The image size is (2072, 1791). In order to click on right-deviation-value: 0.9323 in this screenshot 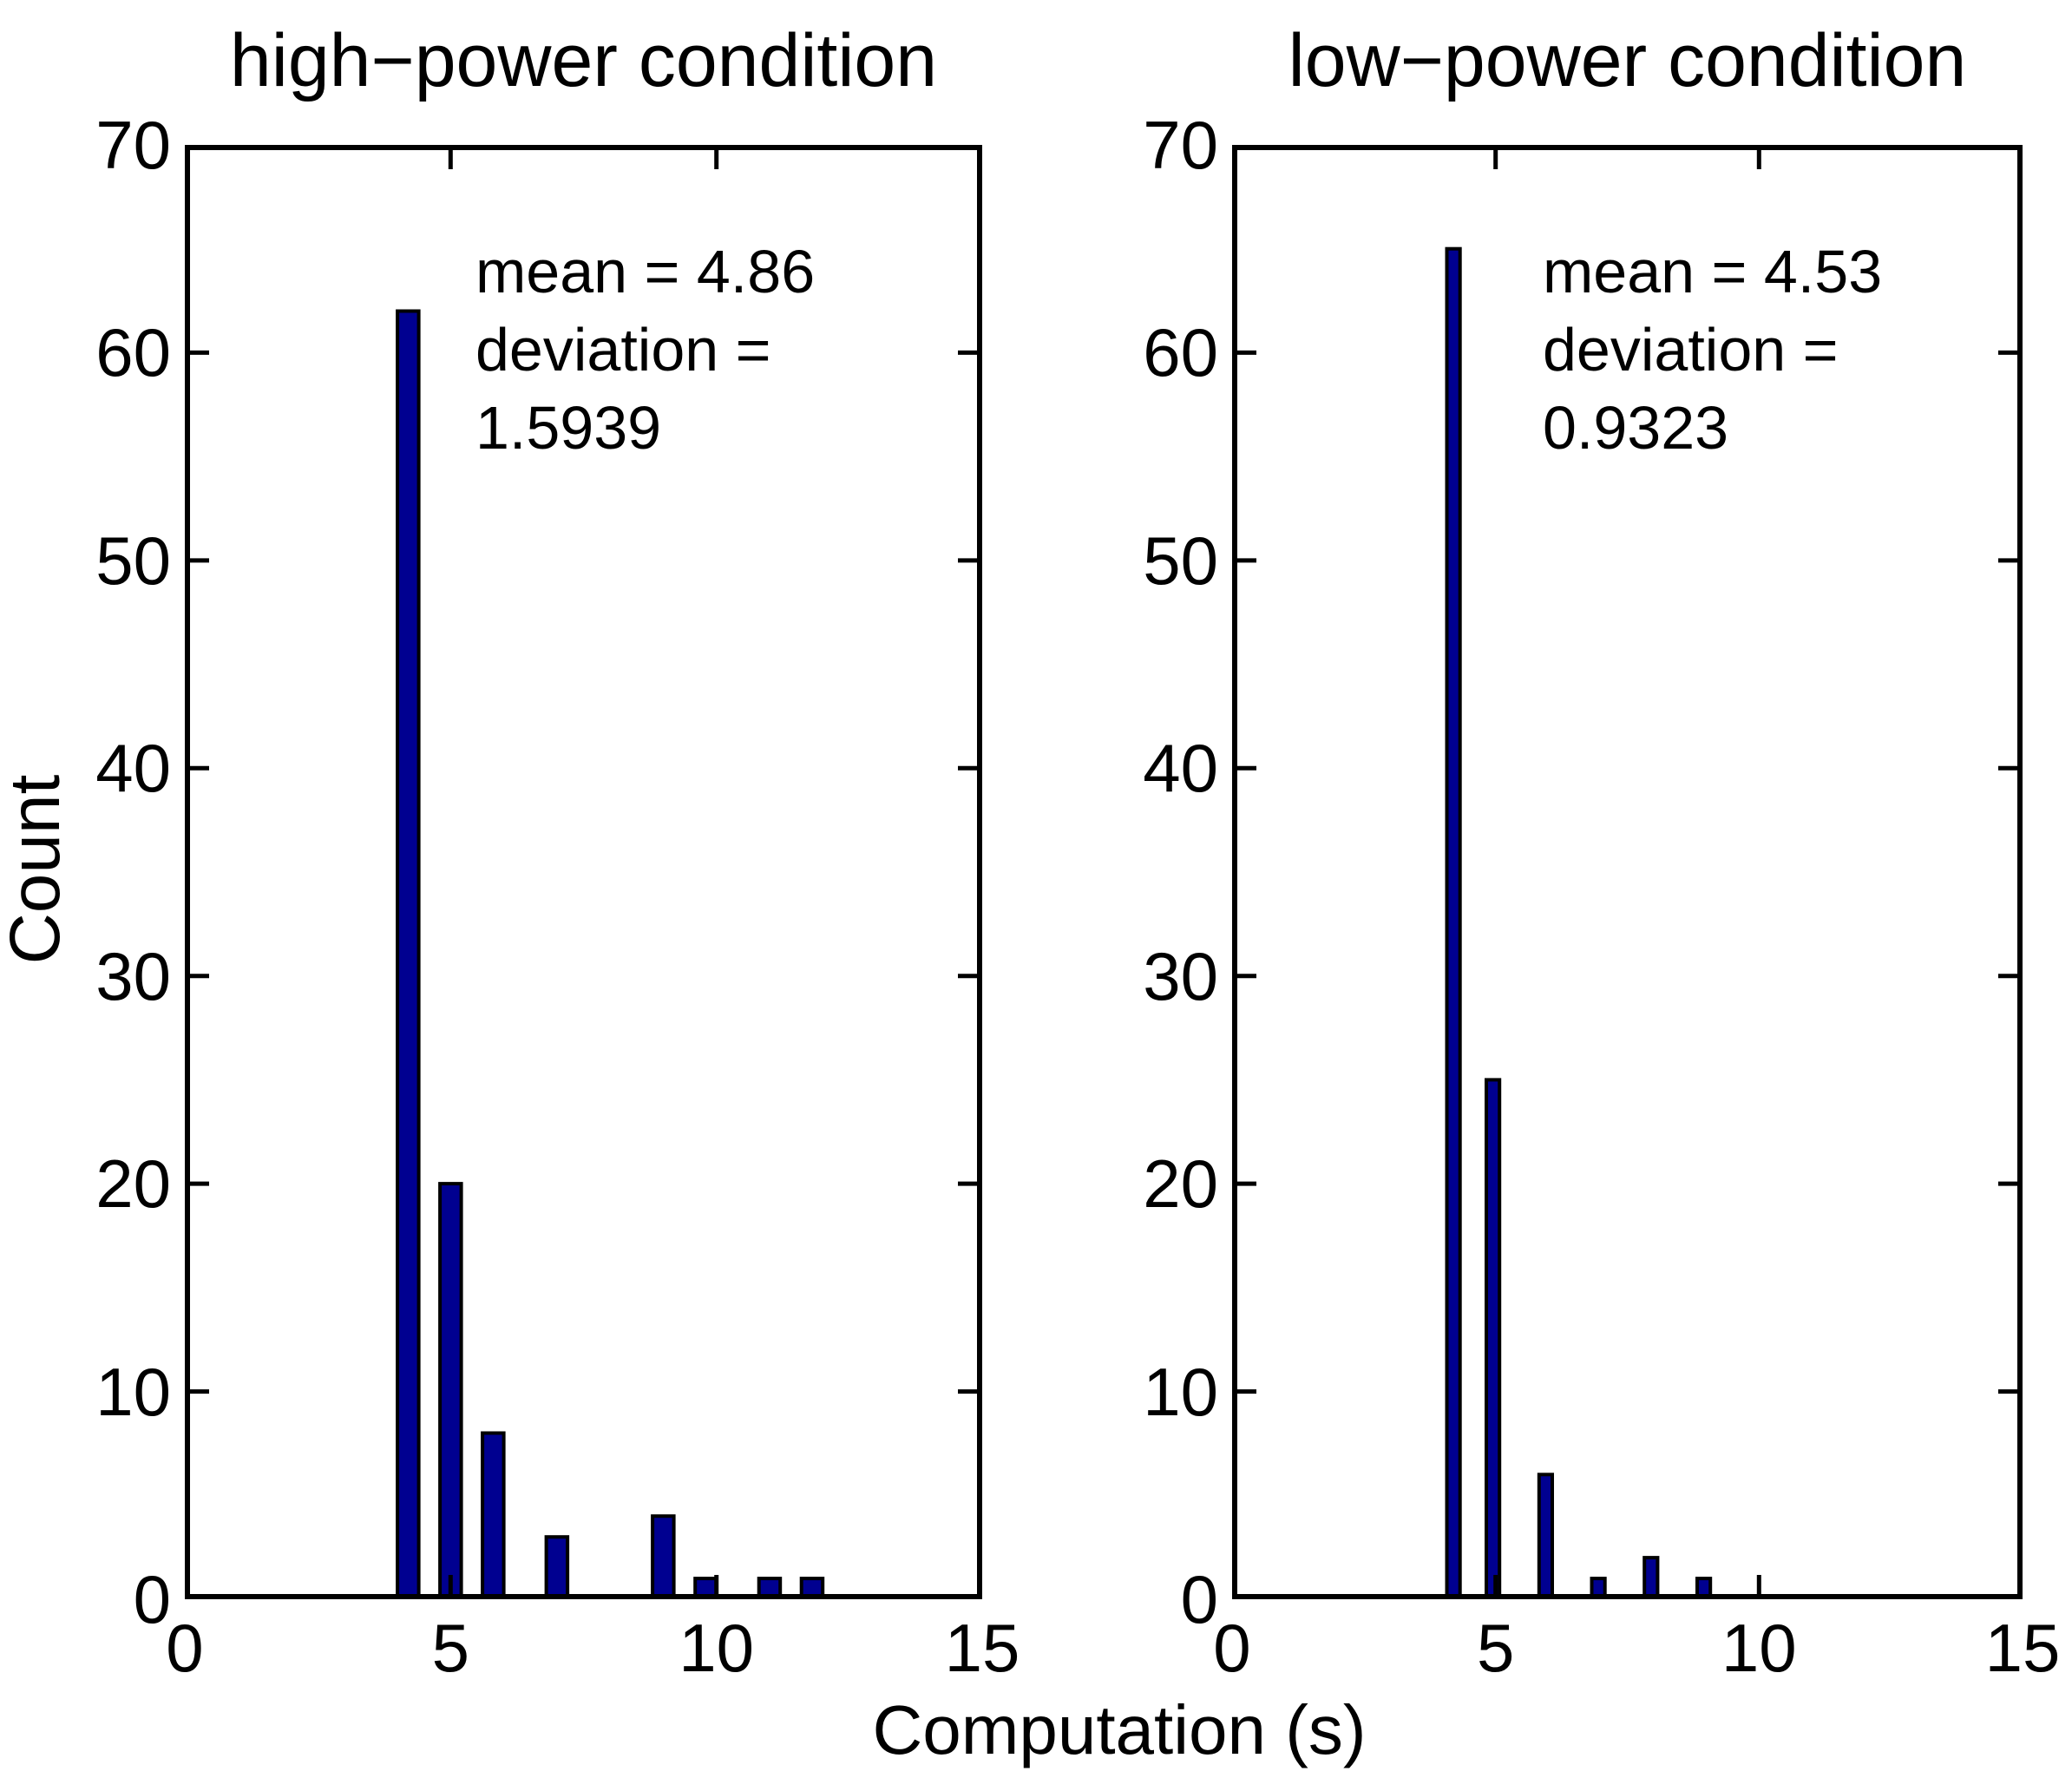, I will do `click(1636, 428)`.